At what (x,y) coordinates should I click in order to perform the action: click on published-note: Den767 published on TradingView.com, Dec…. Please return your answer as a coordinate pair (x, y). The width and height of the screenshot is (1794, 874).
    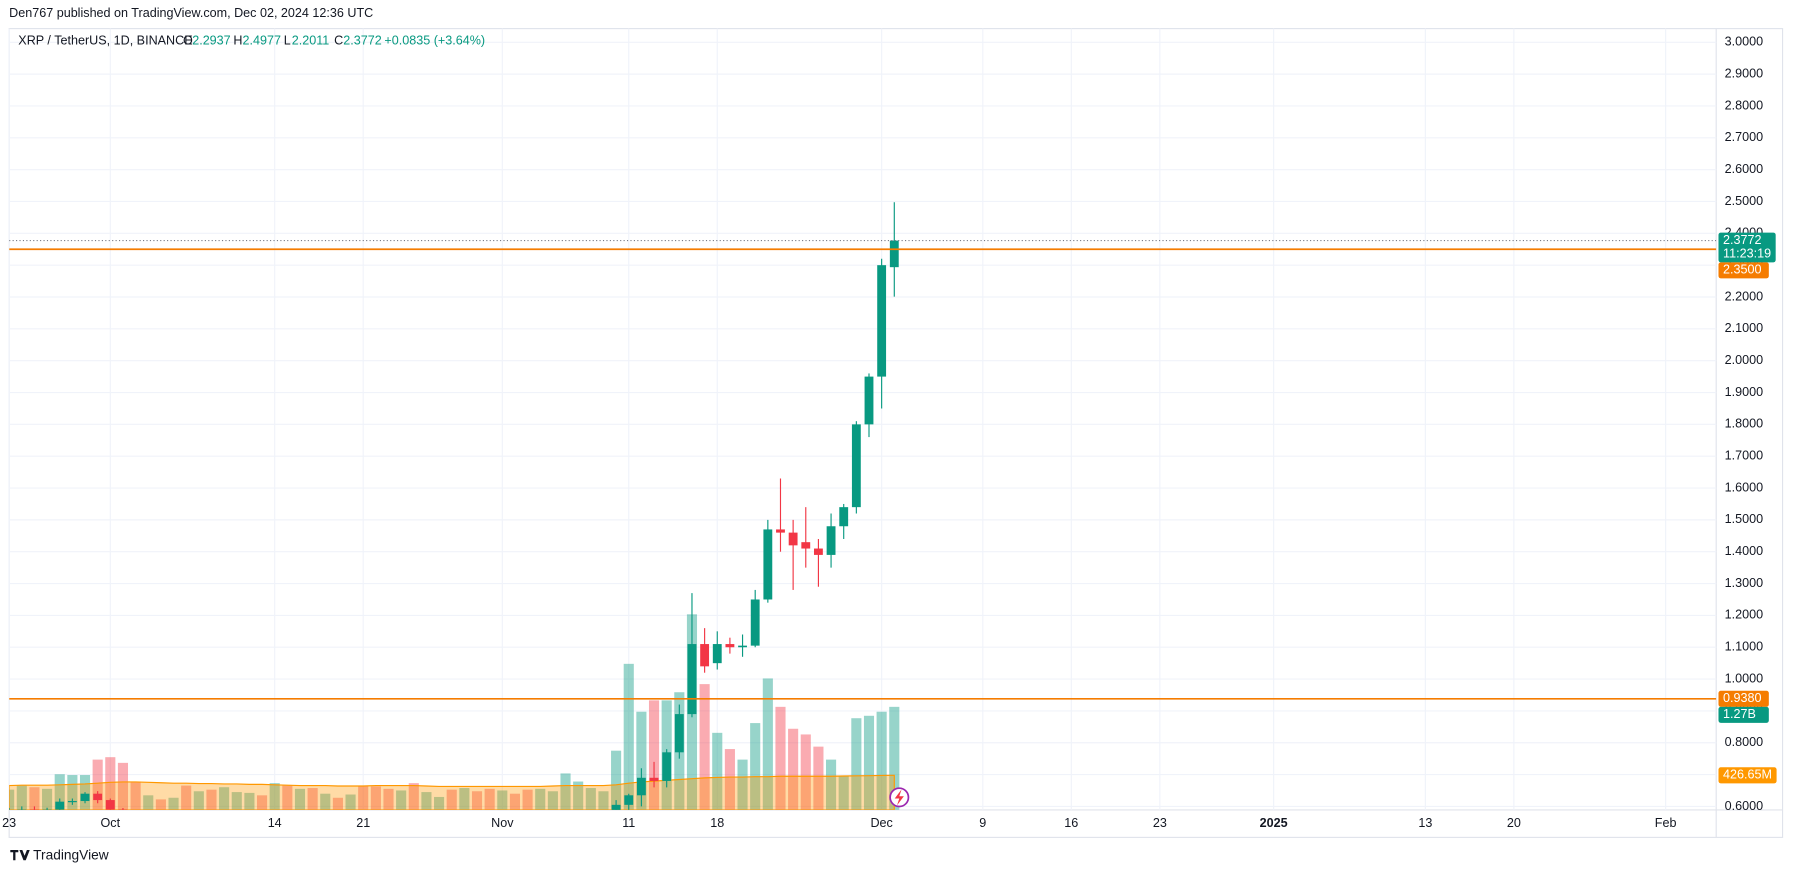
    Looking at the image, I should click on (191, 13).